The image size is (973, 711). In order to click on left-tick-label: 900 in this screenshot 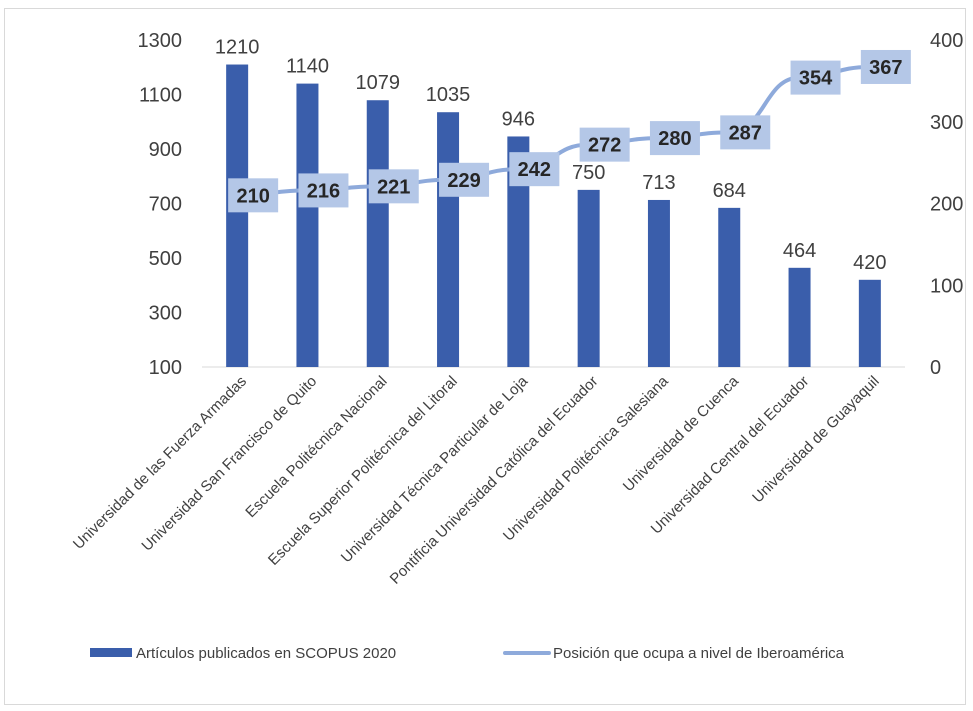, I will do `click(165, 150)`.